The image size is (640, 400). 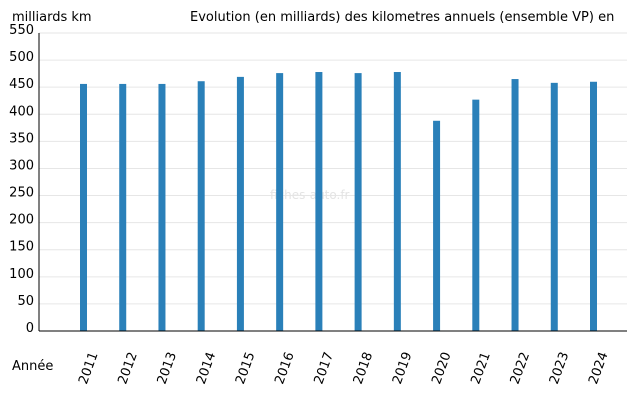 I want to click on y-tick-label: 550, so click(x=21, y=30).